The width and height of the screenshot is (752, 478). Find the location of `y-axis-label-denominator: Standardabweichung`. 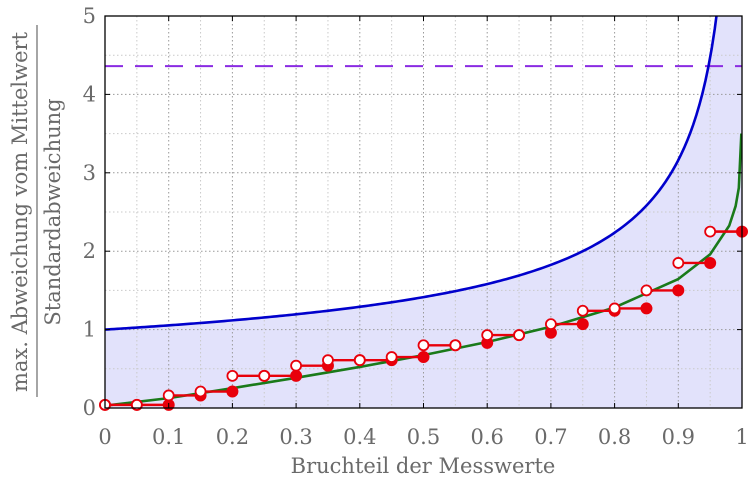

y-axis-label-denominator: Standardabweichung is located at coordinates (53, 211).